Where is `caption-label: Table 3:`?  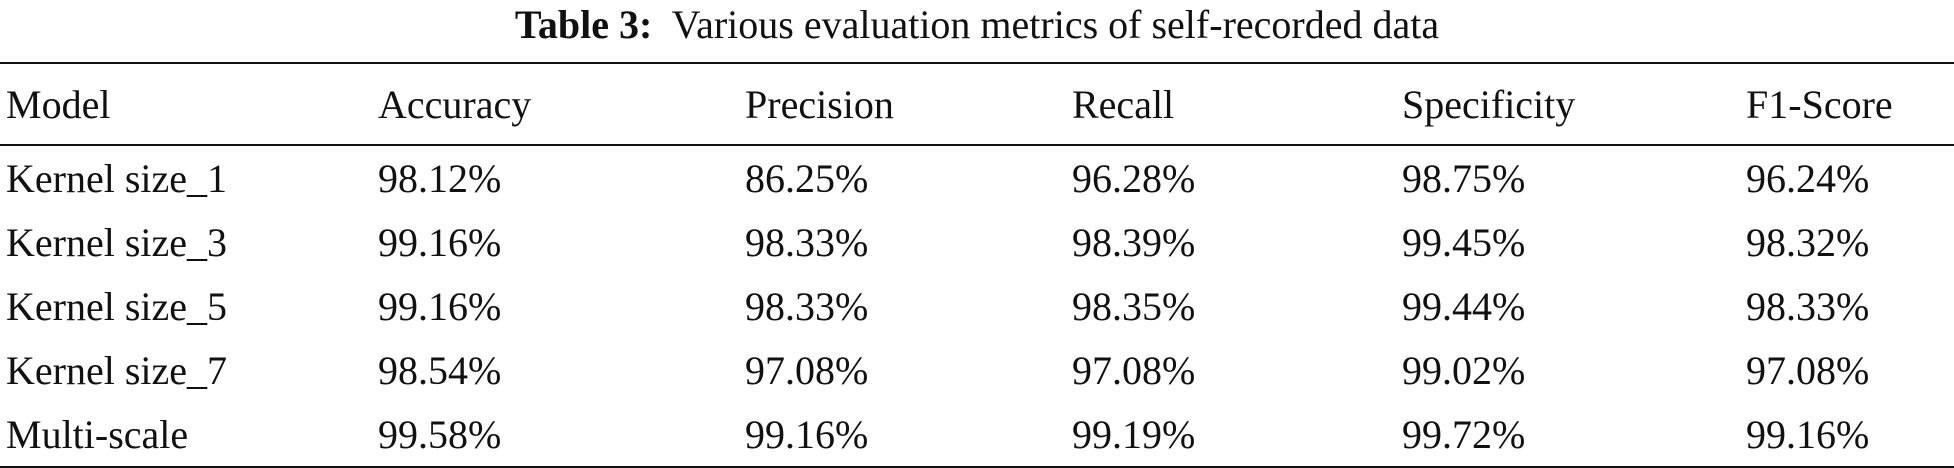
caption-label: Table 3: is located at coordinates (583, 24).